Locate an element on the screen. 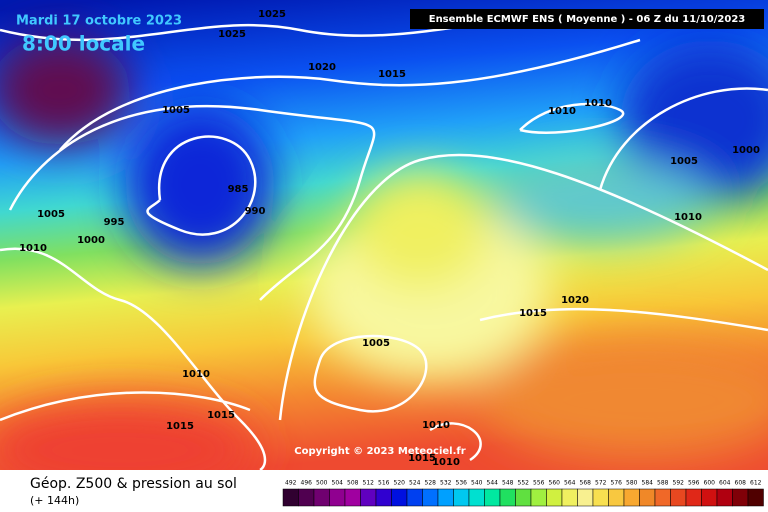  legend-label: 572 is located at coordinates (601, 483).